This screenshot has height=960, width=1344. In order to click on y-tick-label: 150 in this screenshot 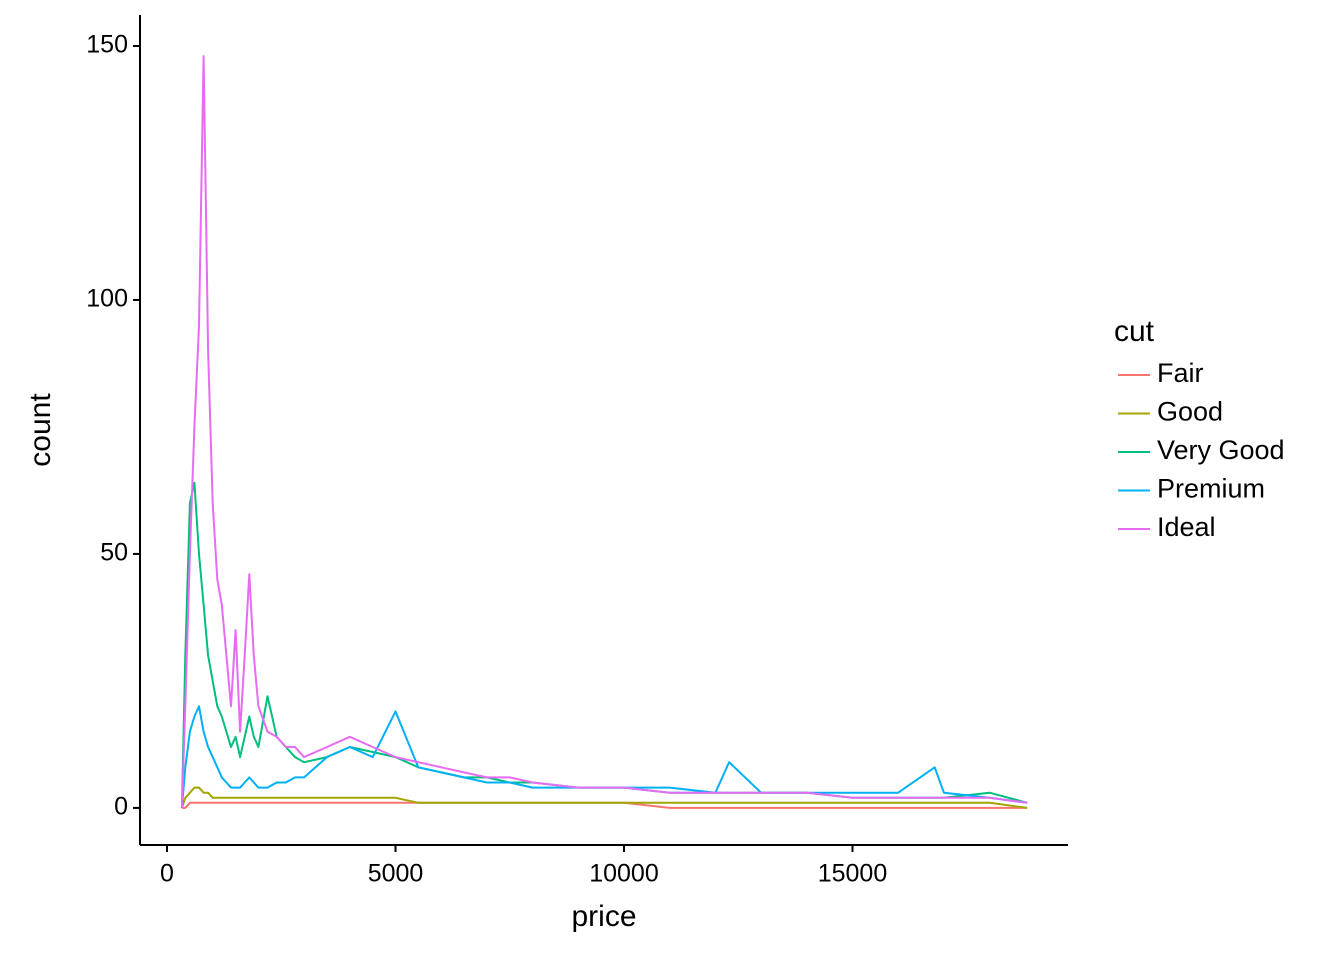, I will do `click(107, 45)`.